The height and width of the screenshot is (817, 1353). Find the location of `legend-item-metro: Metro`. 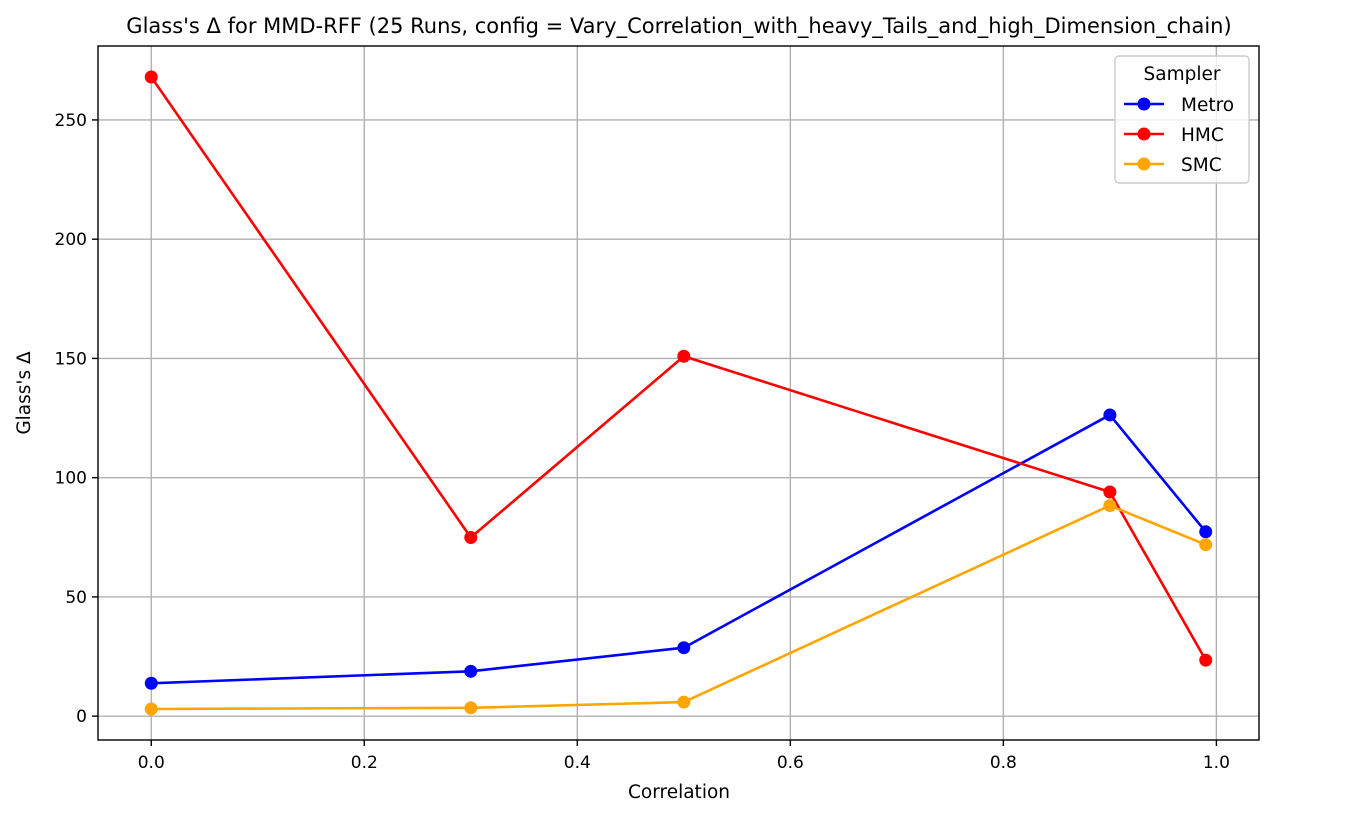

legend-item-metro: Metro is located at coordinates (1179, 105).